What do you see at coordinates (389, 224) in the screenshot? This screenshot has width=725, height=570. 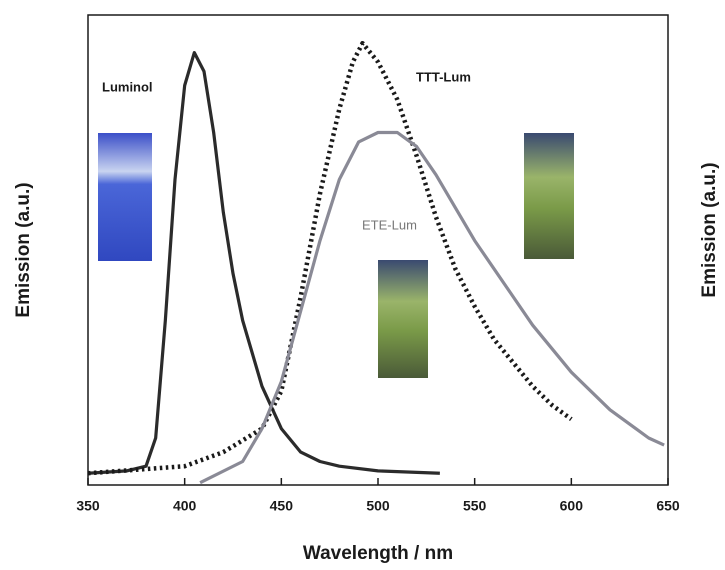 I see `annotation: ETE-Lum` at bounding box center [389, 224].